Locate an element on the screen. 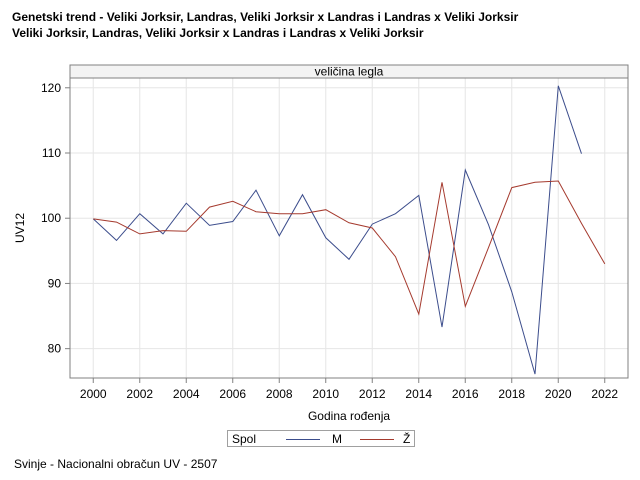 The height and width of the screenshot is (480, 640). x-tick-label: 2022 is located at coordinates (604, 394).